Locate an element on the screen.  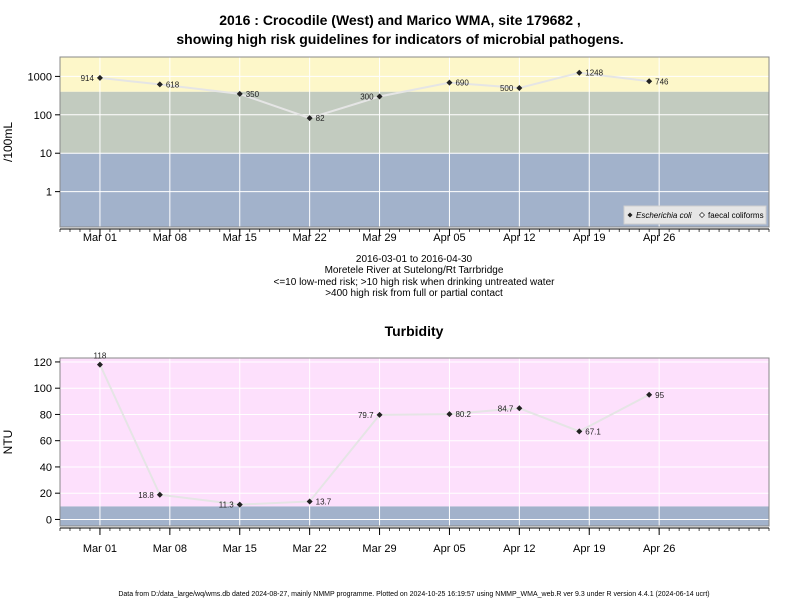
legend-marker-ecoli is located at coordinates (630, 215).